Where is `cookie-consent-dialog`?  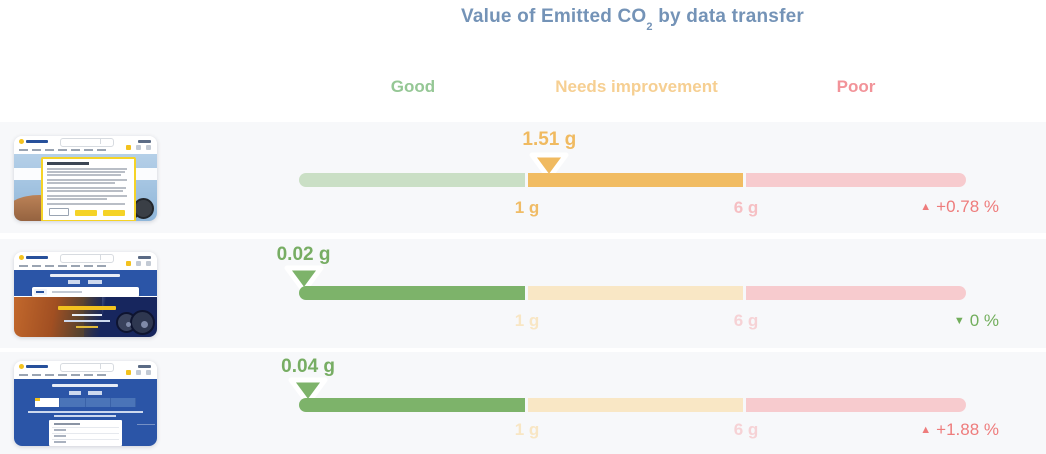 cookie-consent-dialog is located at coordinates (88, 189).